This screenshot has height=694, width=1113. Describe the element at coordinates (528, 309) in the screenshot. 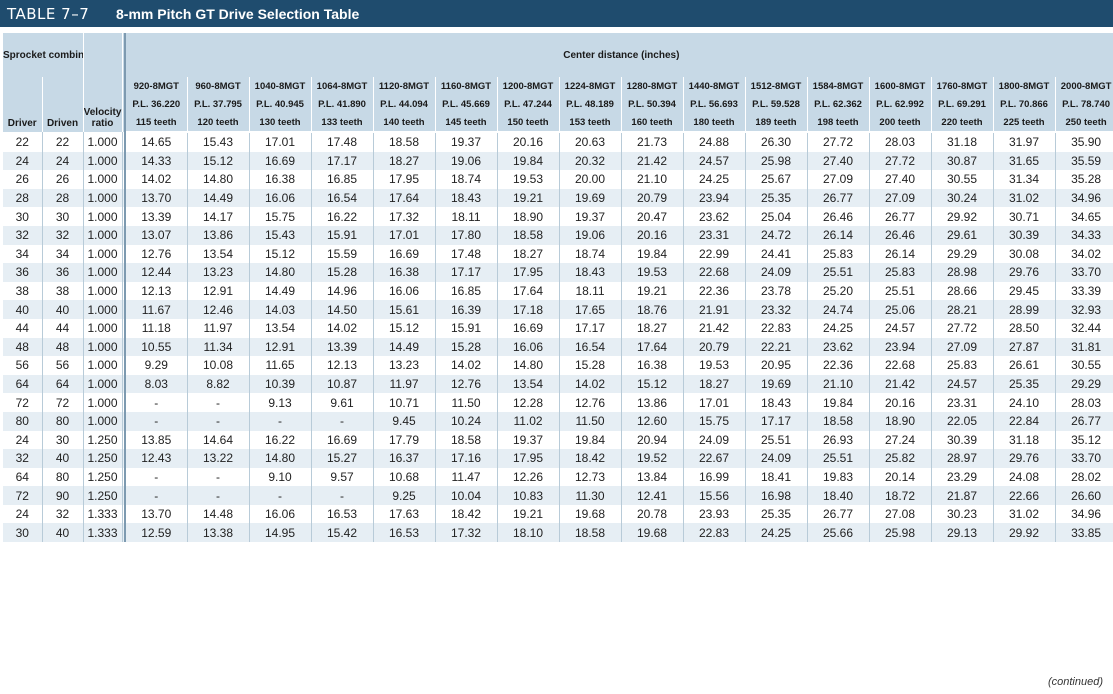

I see `center-distance-cell: 17.18` at that location.